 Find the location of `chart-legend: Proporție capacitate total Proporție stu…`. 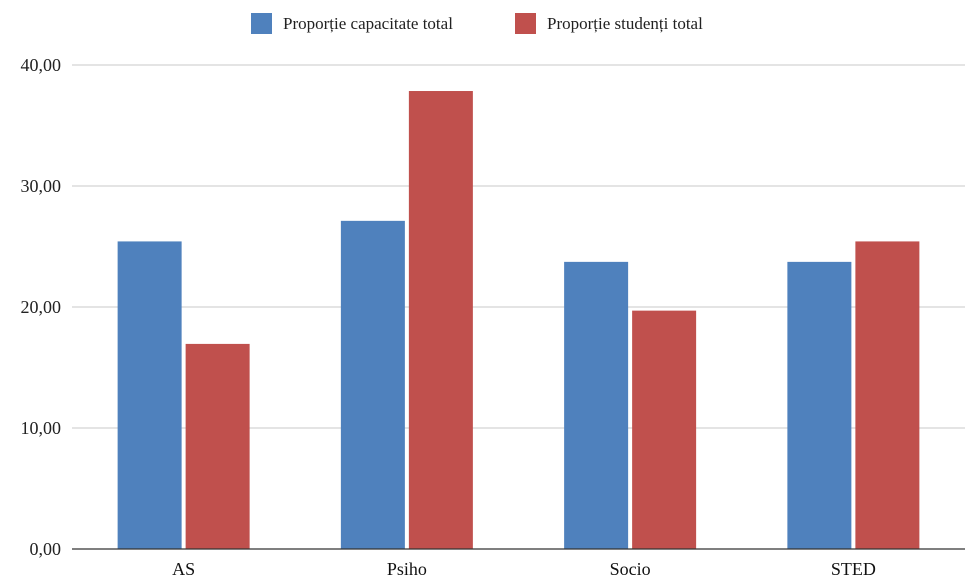

chart-legend: Proporție capacitate total Proporție stu… is located at coordinates (477, 23).